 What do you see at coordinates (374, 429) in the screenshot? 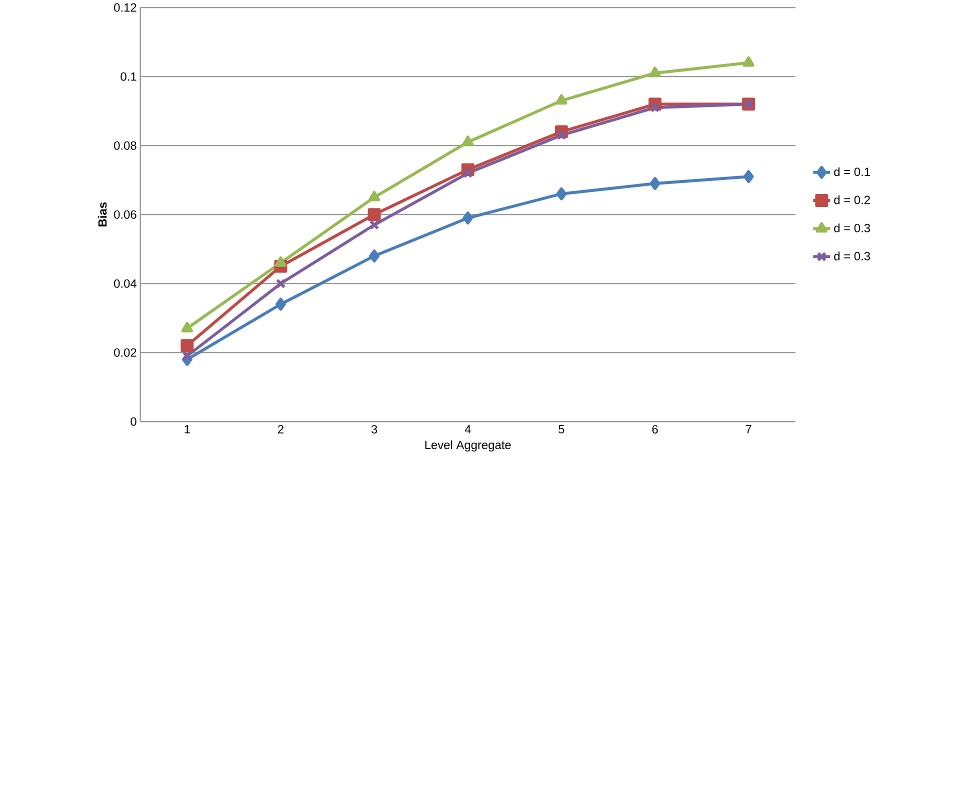
I see `x-tick-label: 3` at bounding box center [374, 429].